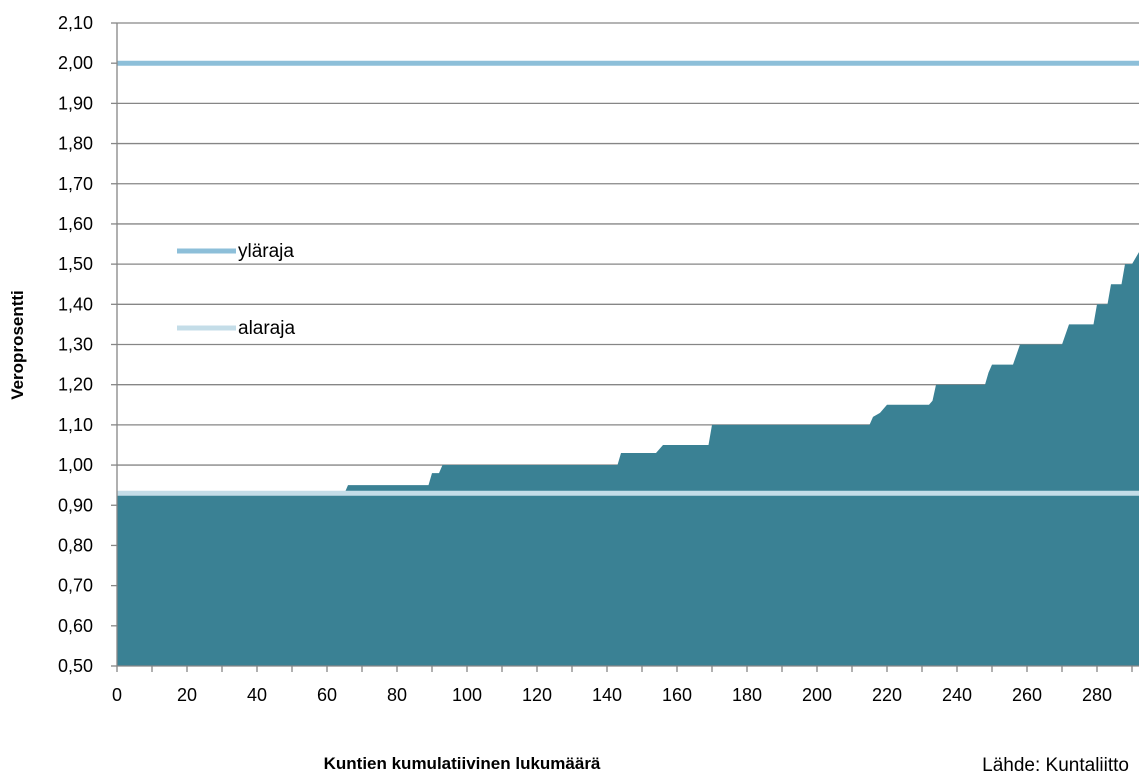  Describe the element at coordinates (266, 251) in the screenshot. I see `legend-label-ylaraja: yläraja` at that location.